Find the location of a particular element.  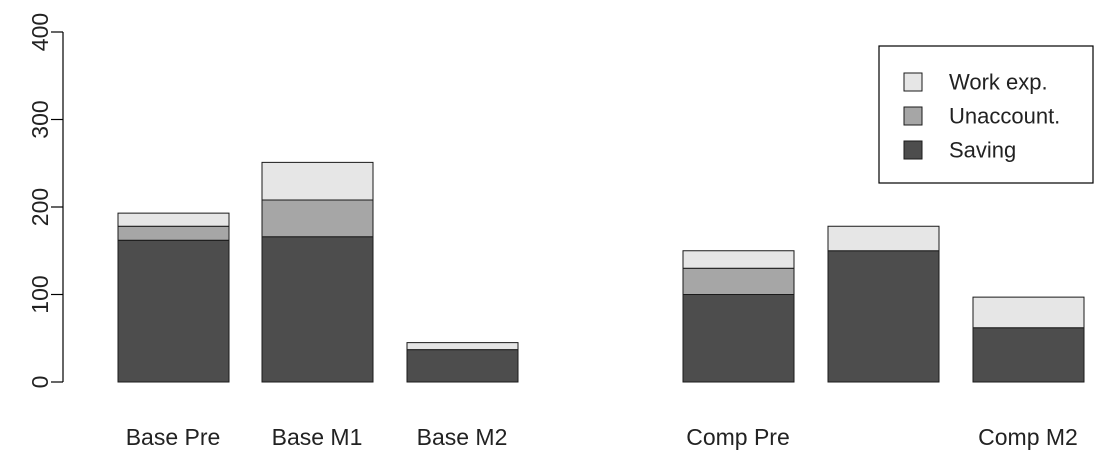

category-label: Base Pre is located at coordinates (173, 437).